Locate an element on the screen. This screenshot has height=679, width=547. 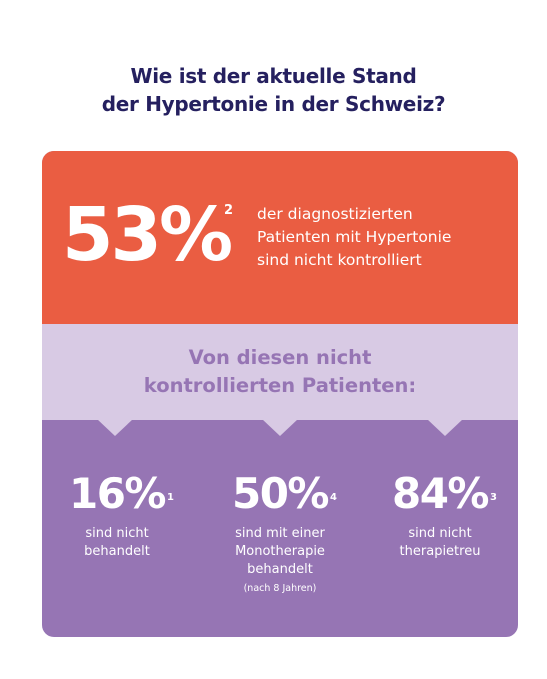
stat-footnote: 4 is located at coordinates (334, 497).